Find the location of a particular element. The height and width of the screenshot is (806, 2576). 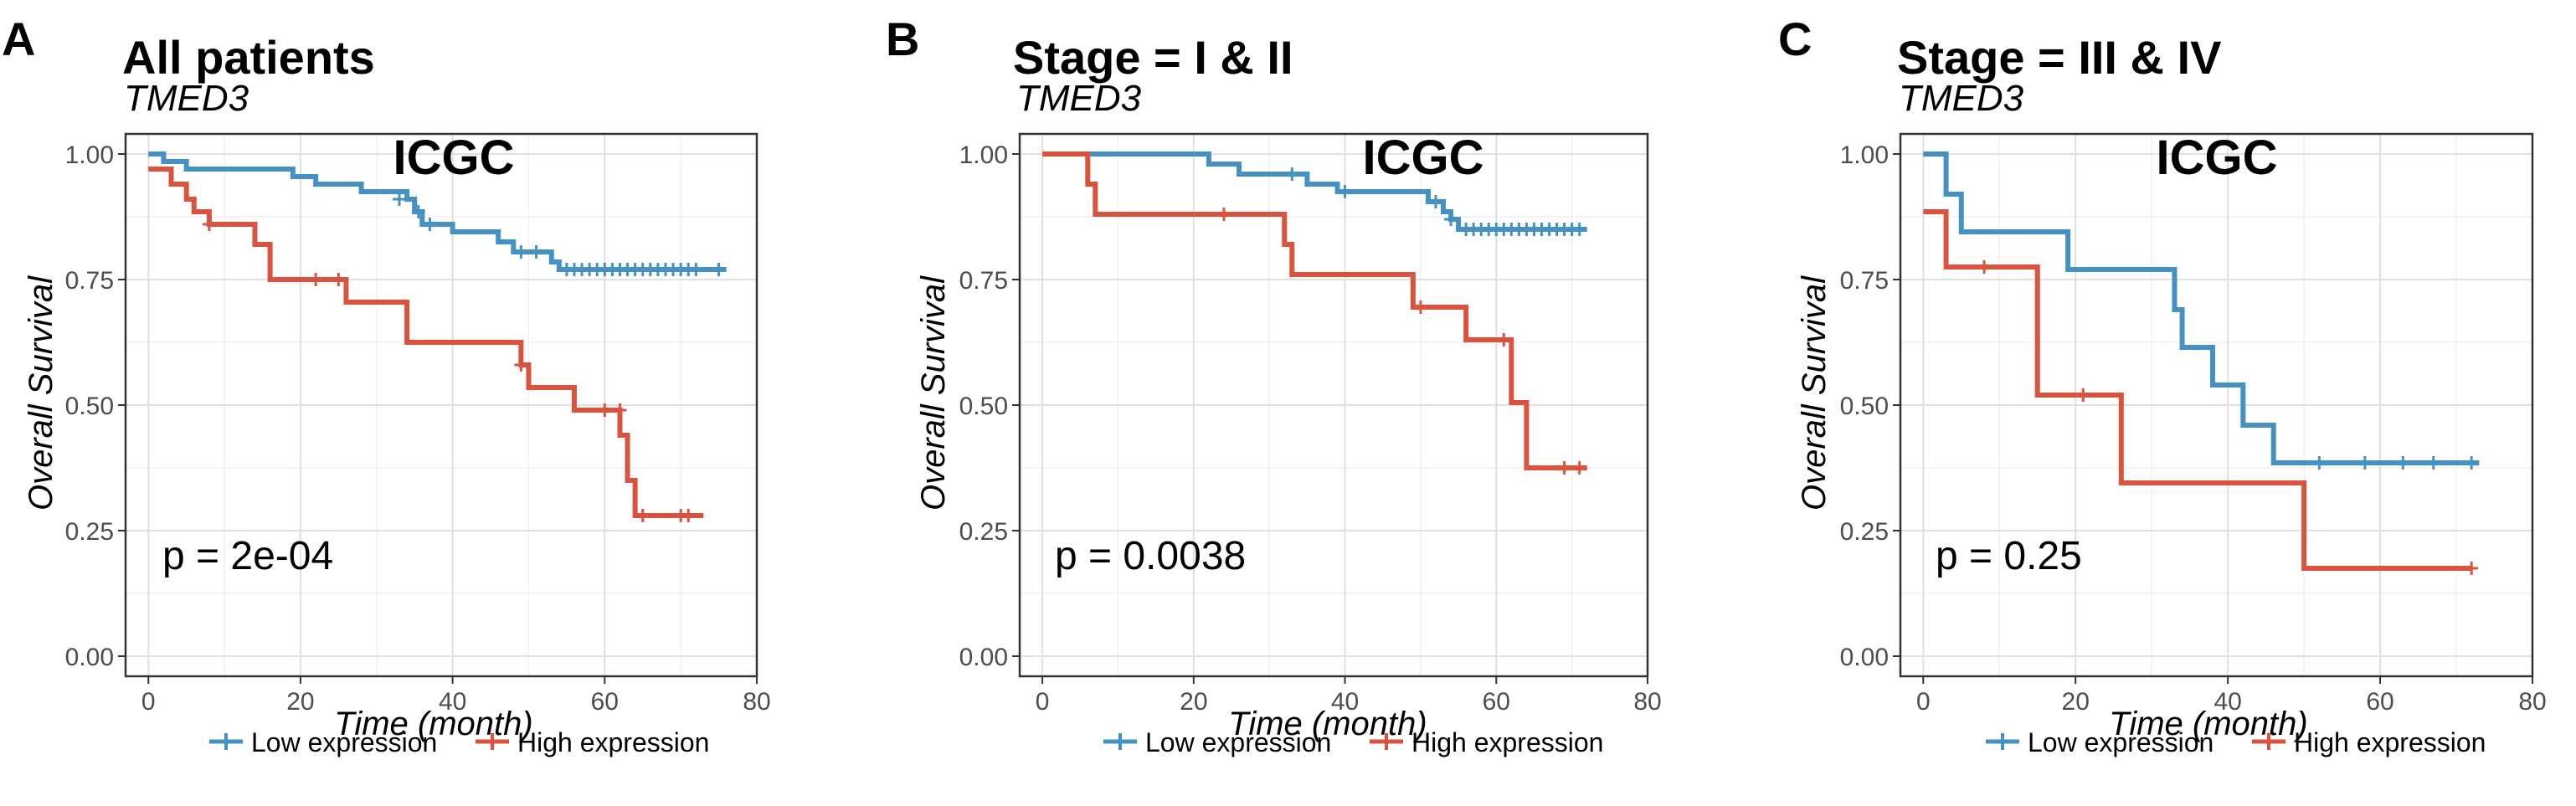

panel-title: All patients is located at coordinates (249, 57).